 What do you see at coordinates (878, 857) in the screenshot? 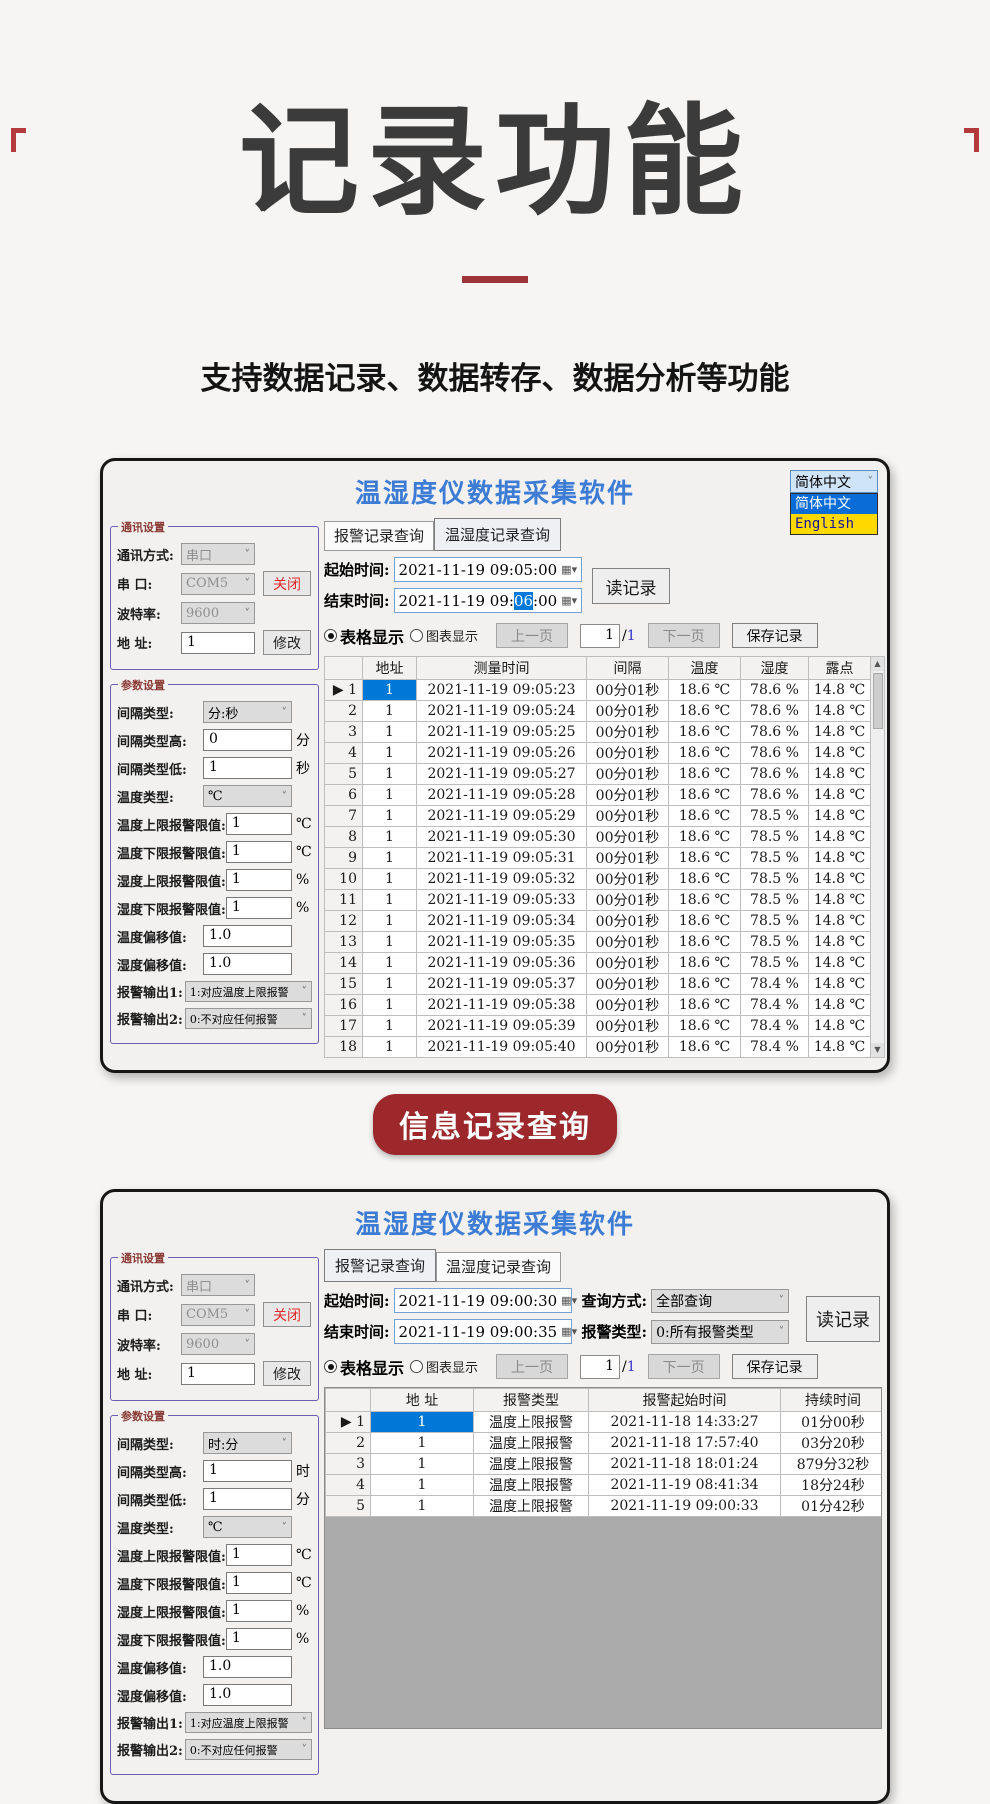
I see `table-scrollbar: ▲ ▼` at bounding box center [878, 857].